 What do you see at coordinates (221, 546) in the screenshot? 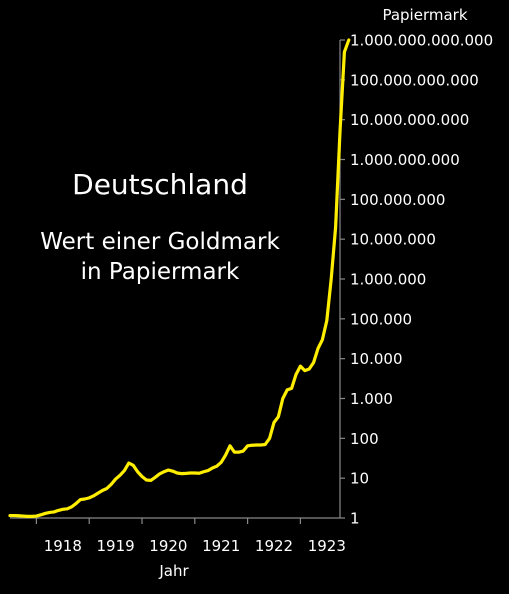
I see `x-tick-label: 1921` at bounding box center [221, 546].